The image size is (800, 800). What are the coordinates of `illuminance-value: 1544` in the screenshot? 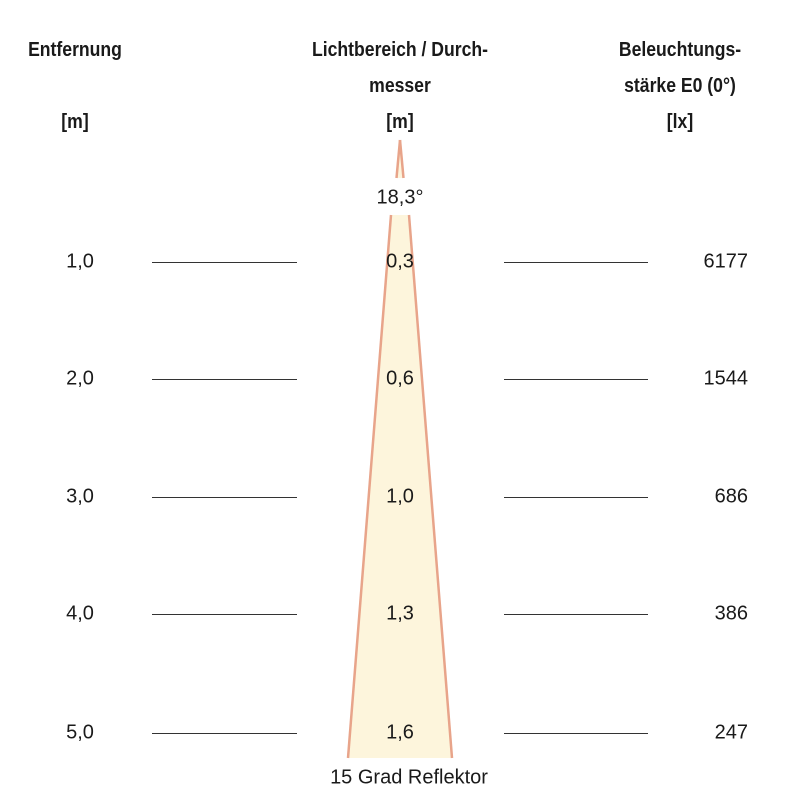 It's located at (726, 378).